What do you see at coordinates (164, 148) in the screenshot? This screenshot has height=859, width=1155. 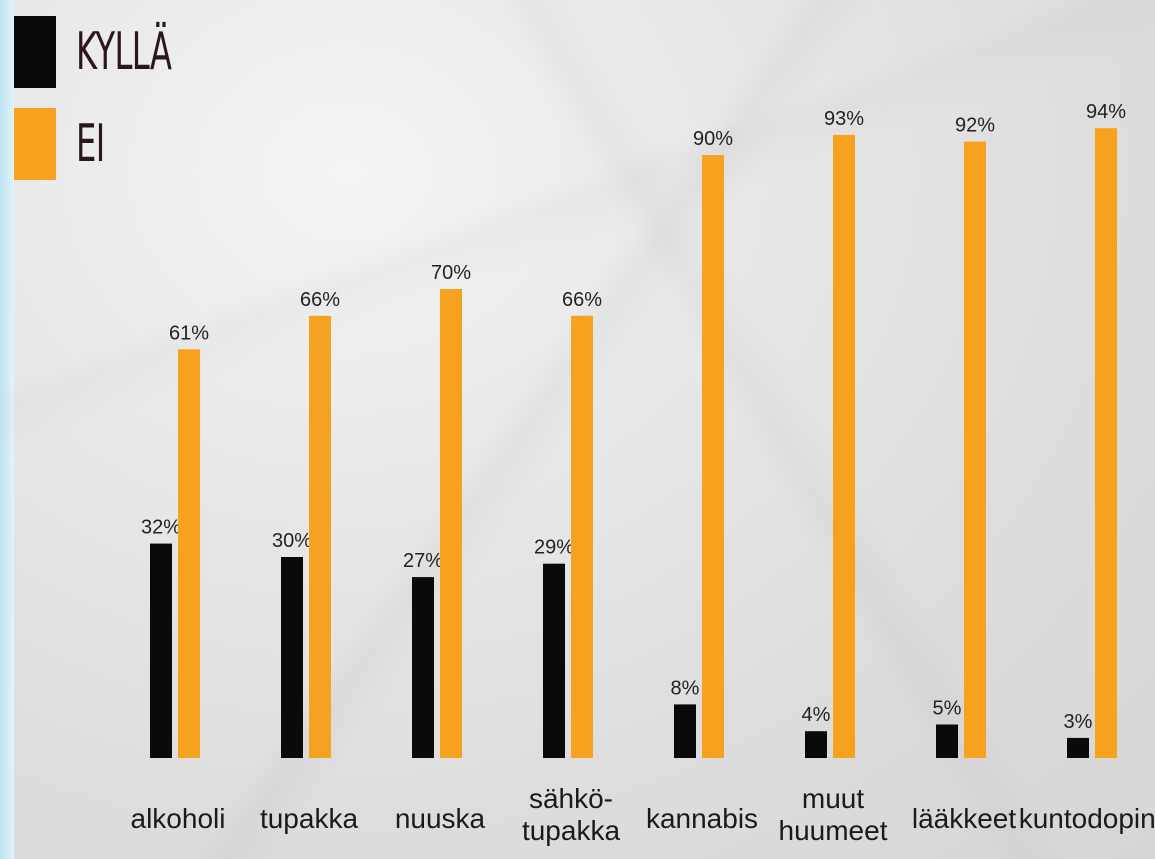 I see `legend-item-no: EI` at bounding box center [164, 148].